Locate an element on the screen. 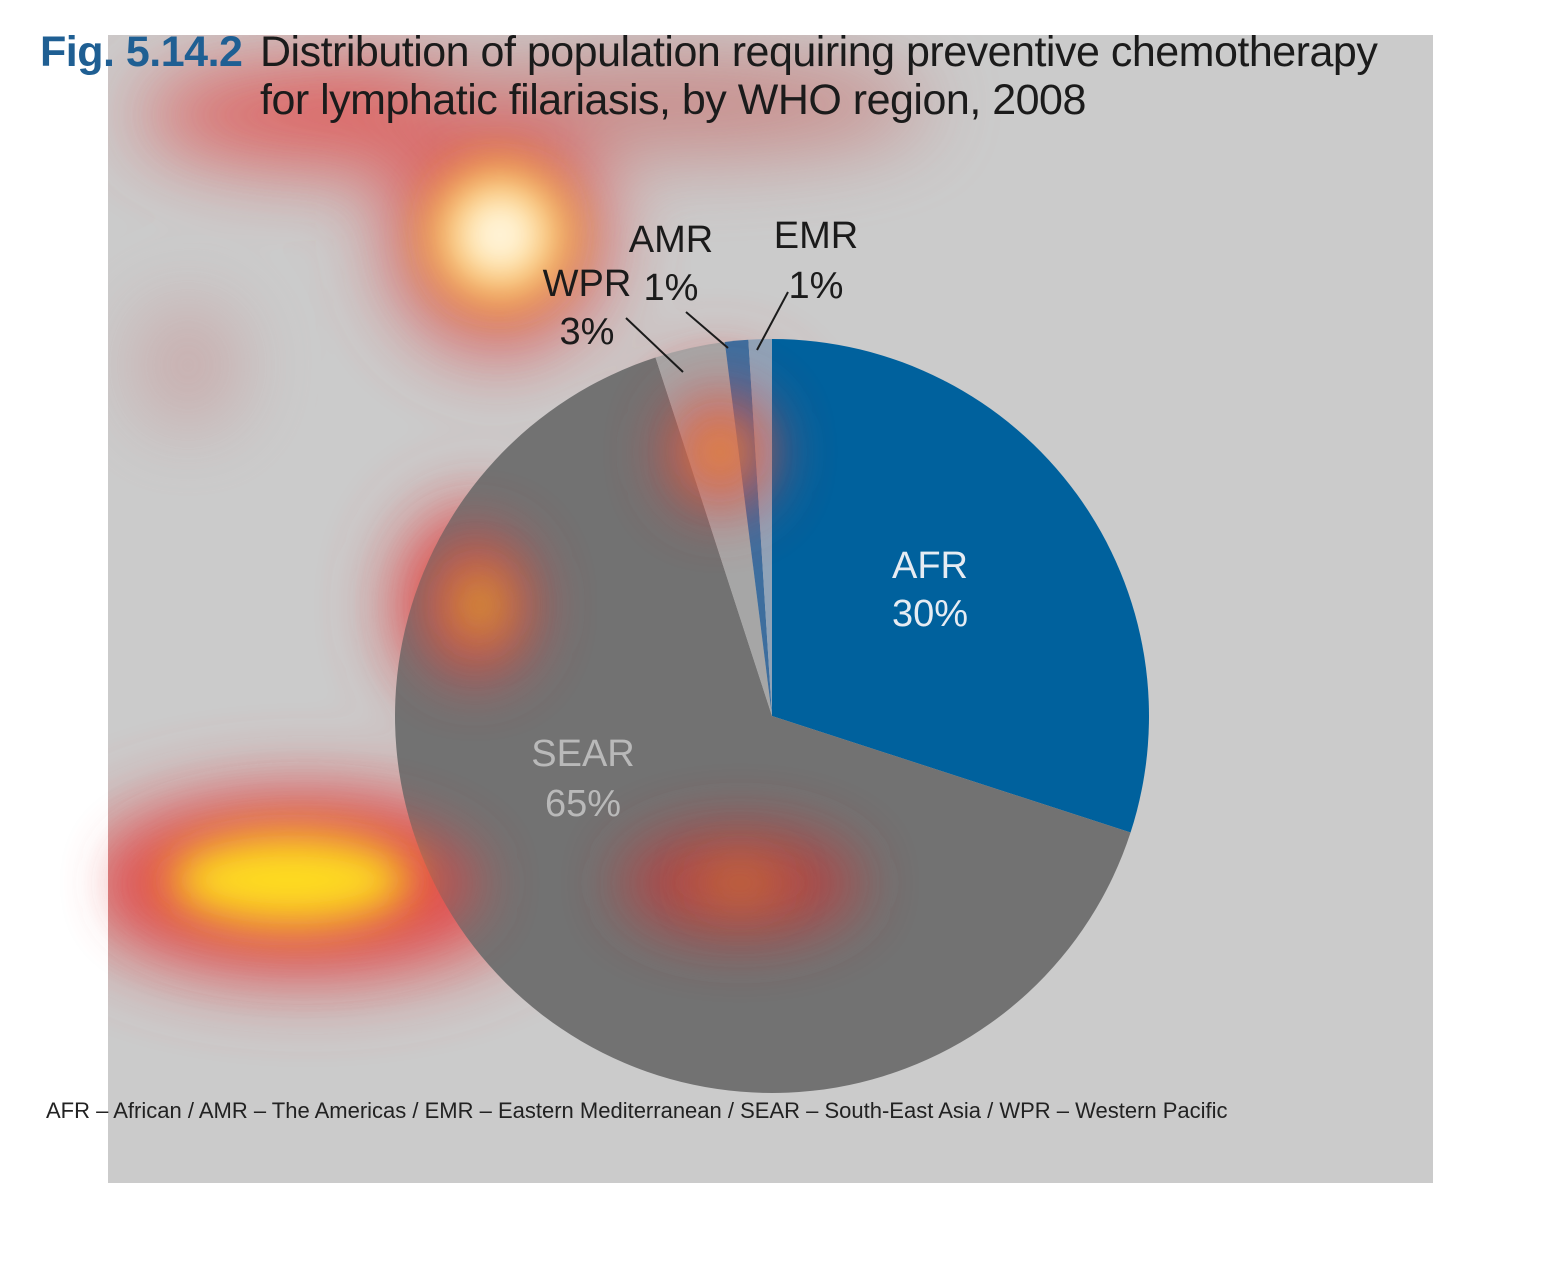  leader-line-wpr is located at coordinates (654, 345).